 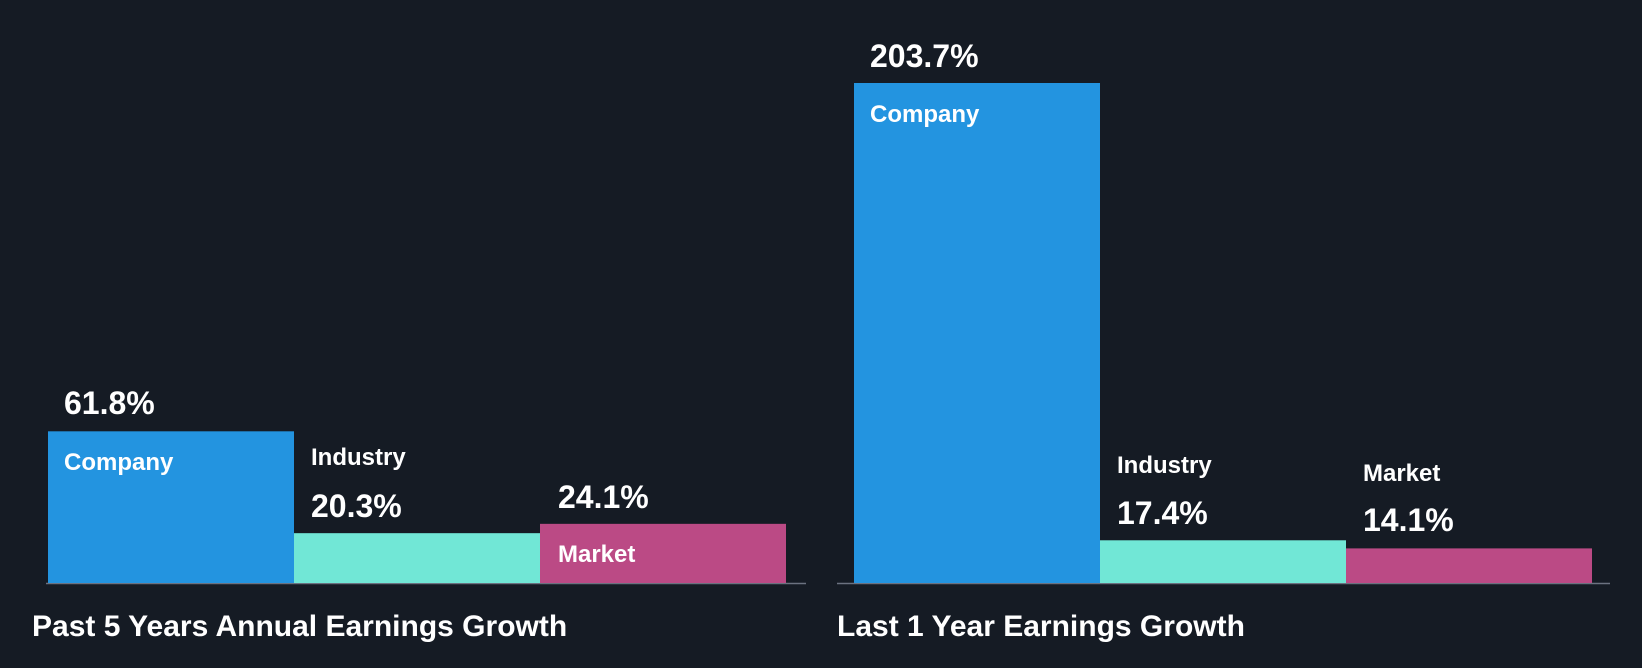 What do you see at coordinates (603, 497) in the screenshot?
I see `value-label-market: 24.1%` at bounding box center [603, 497].